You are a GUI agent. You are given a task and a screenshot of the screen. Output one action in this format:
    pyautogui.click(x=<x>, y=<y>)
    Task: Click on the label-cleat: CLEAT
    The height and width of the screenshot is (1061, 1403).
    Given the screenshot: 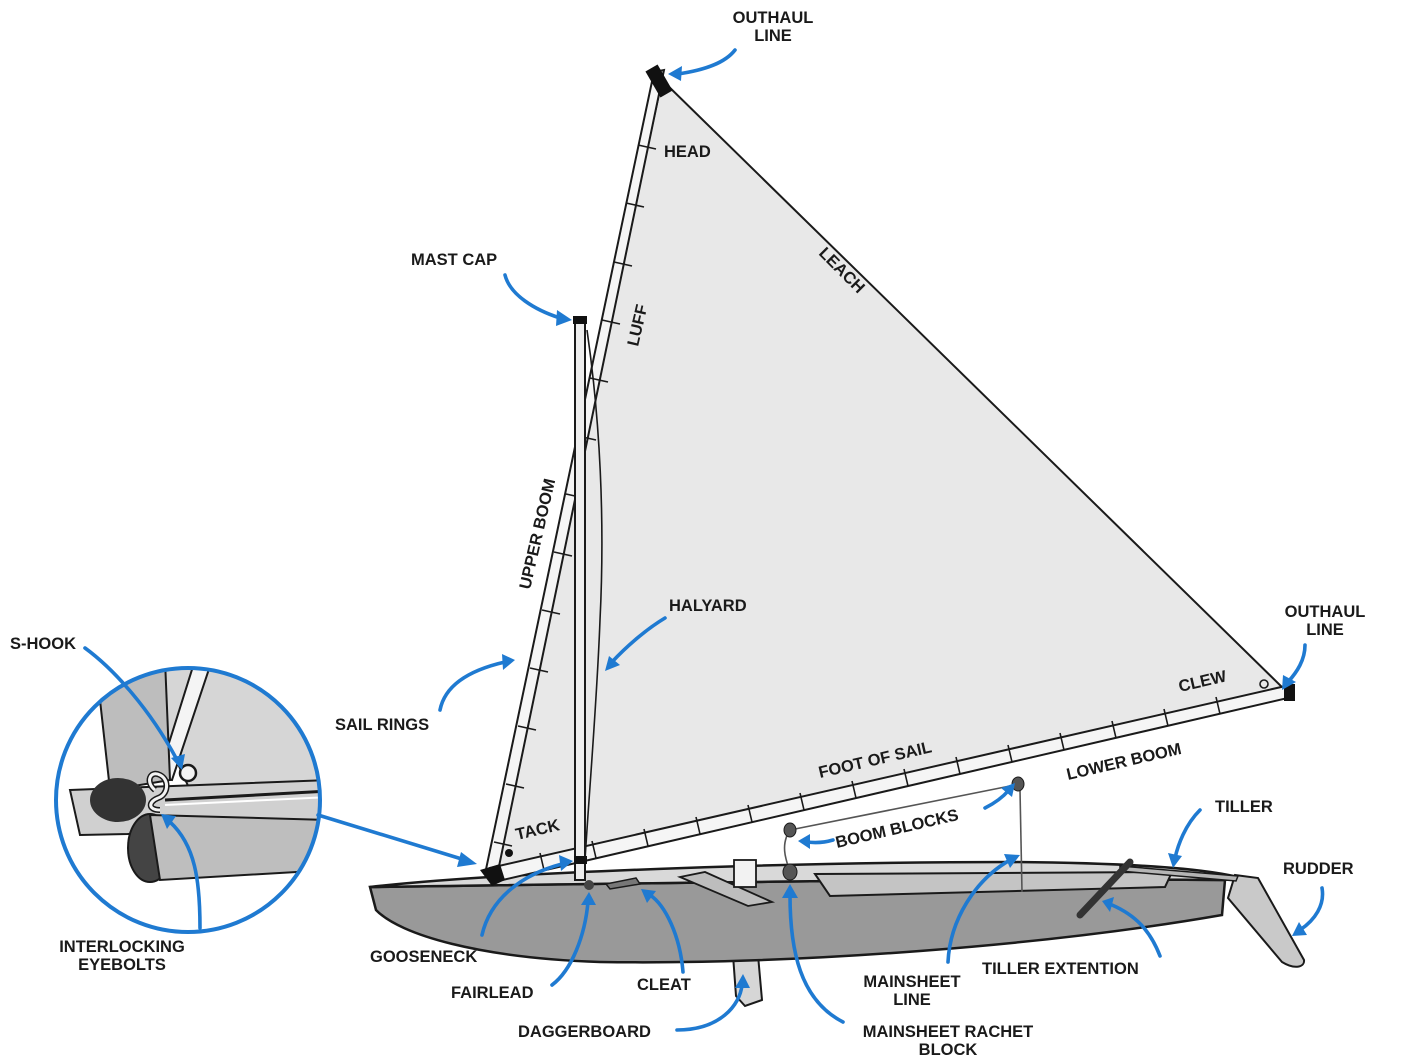 What is the action you would take?
    pyautogui.click(x=664, y=985)
    